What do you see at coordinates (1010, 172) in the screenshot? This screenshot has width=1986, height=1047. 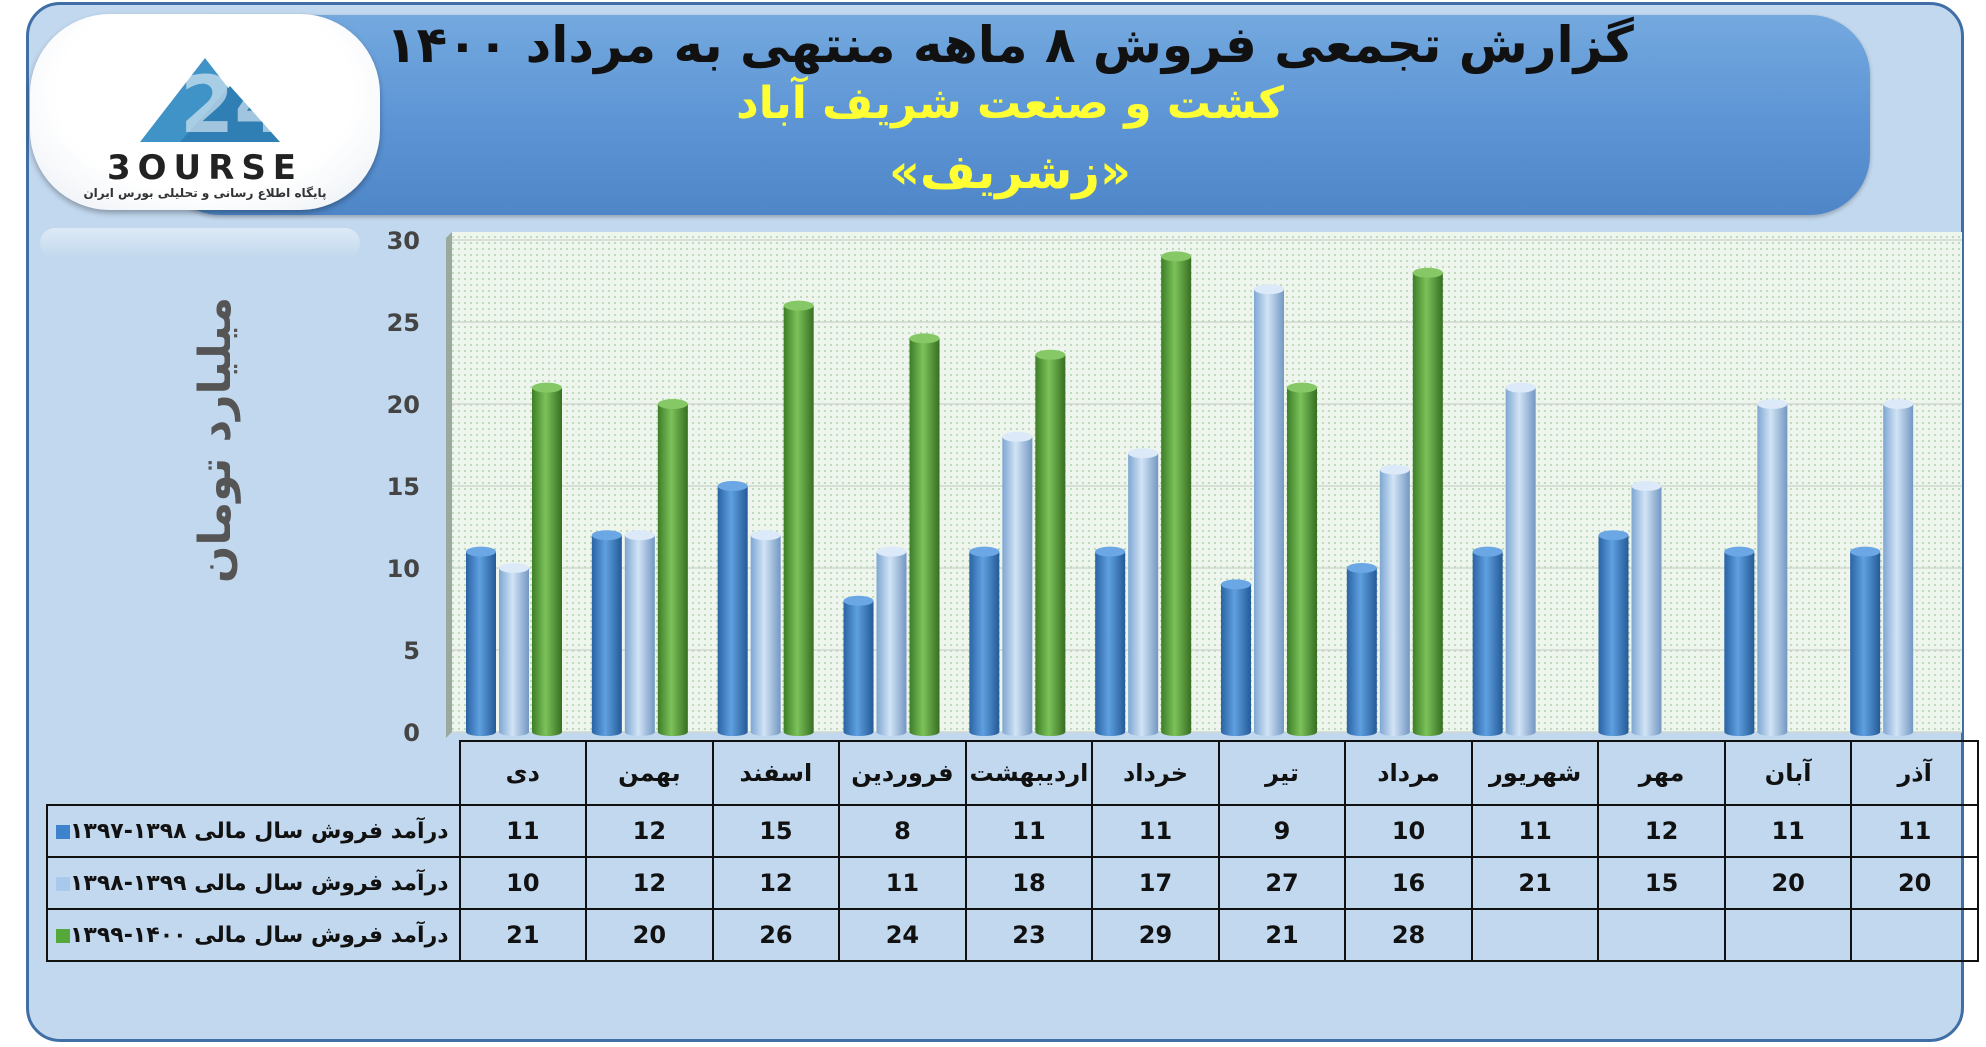 I see `ticker-symbol: «زشریف»` at bounding box center [1010, 172].